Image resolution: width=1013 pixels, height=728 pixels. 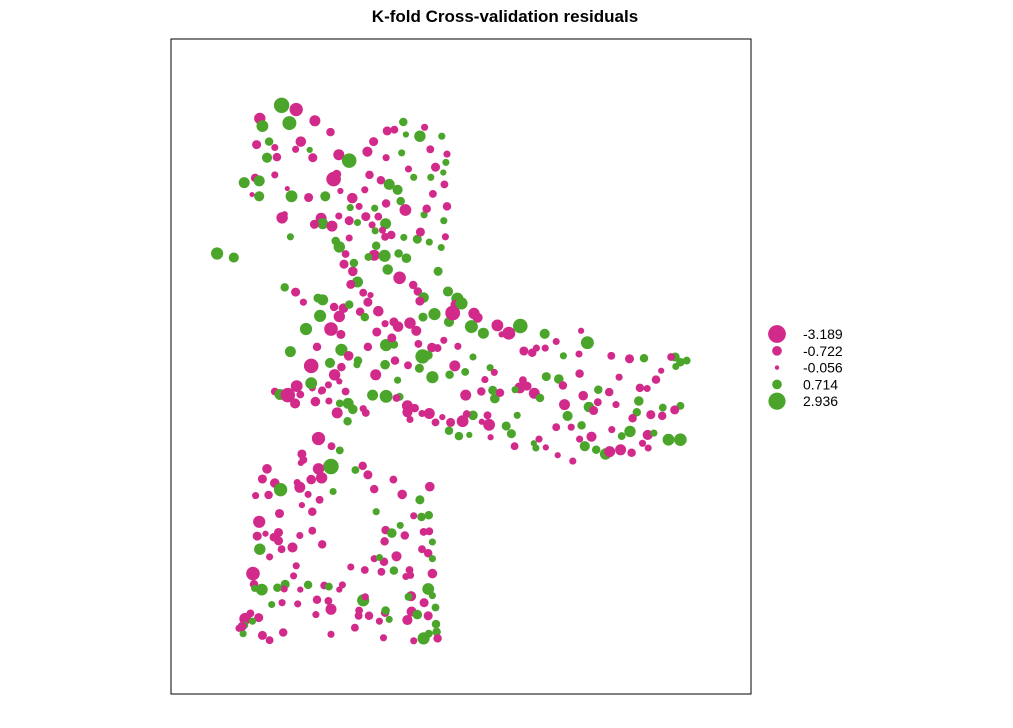 What do you see at coordinates (823, 334) in the screenshot?
I see `legend-label: -3.189` at bounding box center [823, 334].